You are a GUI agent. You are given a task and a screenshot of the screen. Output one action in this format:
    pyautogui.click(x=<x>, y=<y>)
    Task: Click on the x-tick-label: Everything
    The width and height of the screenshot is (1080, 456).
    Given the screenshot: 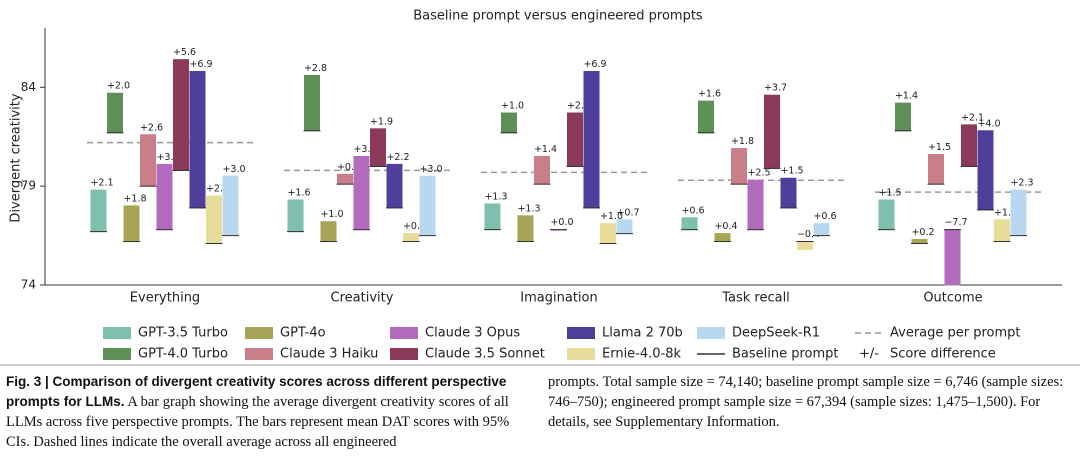 What is the action you would take?
    pyautogui.click(x=165, y=298)
    